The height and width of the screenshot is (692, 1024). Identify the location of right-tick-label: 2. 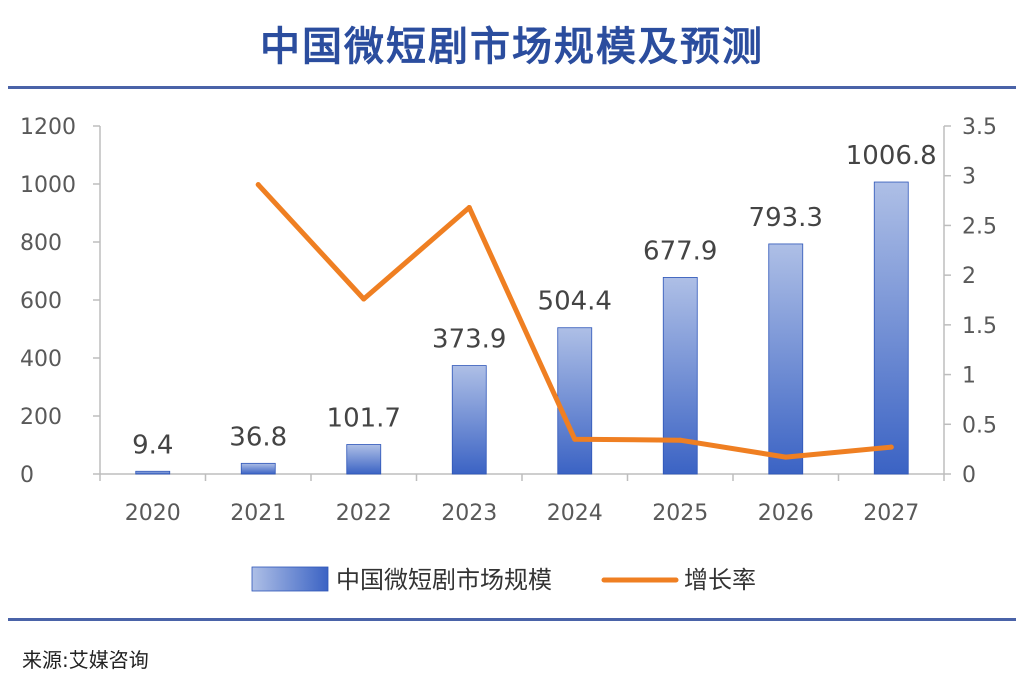
(969, 276).